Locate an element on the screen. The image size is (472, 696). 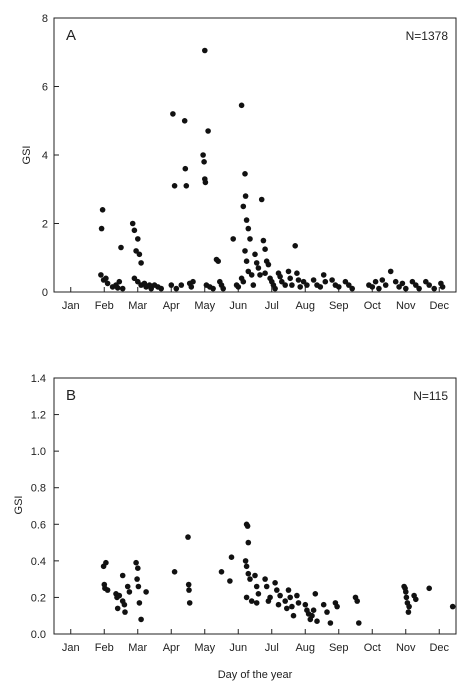
panel-label: B is located at coordinates (71, 395).